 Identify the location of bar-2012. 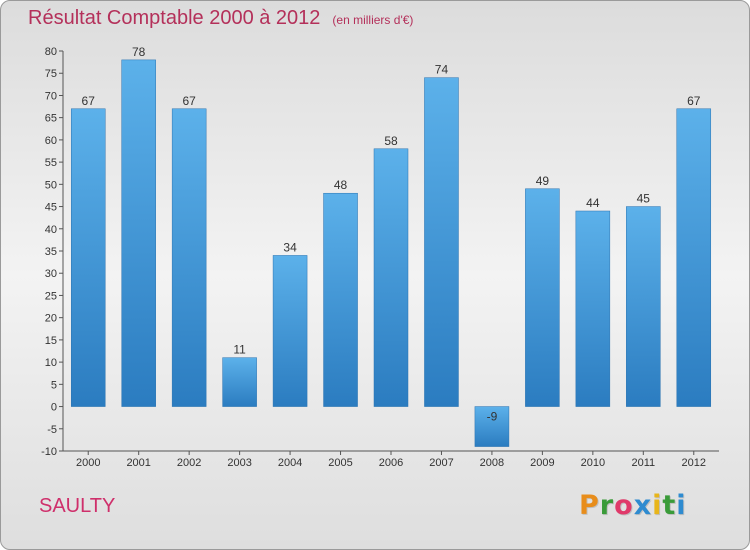
(694, 257).